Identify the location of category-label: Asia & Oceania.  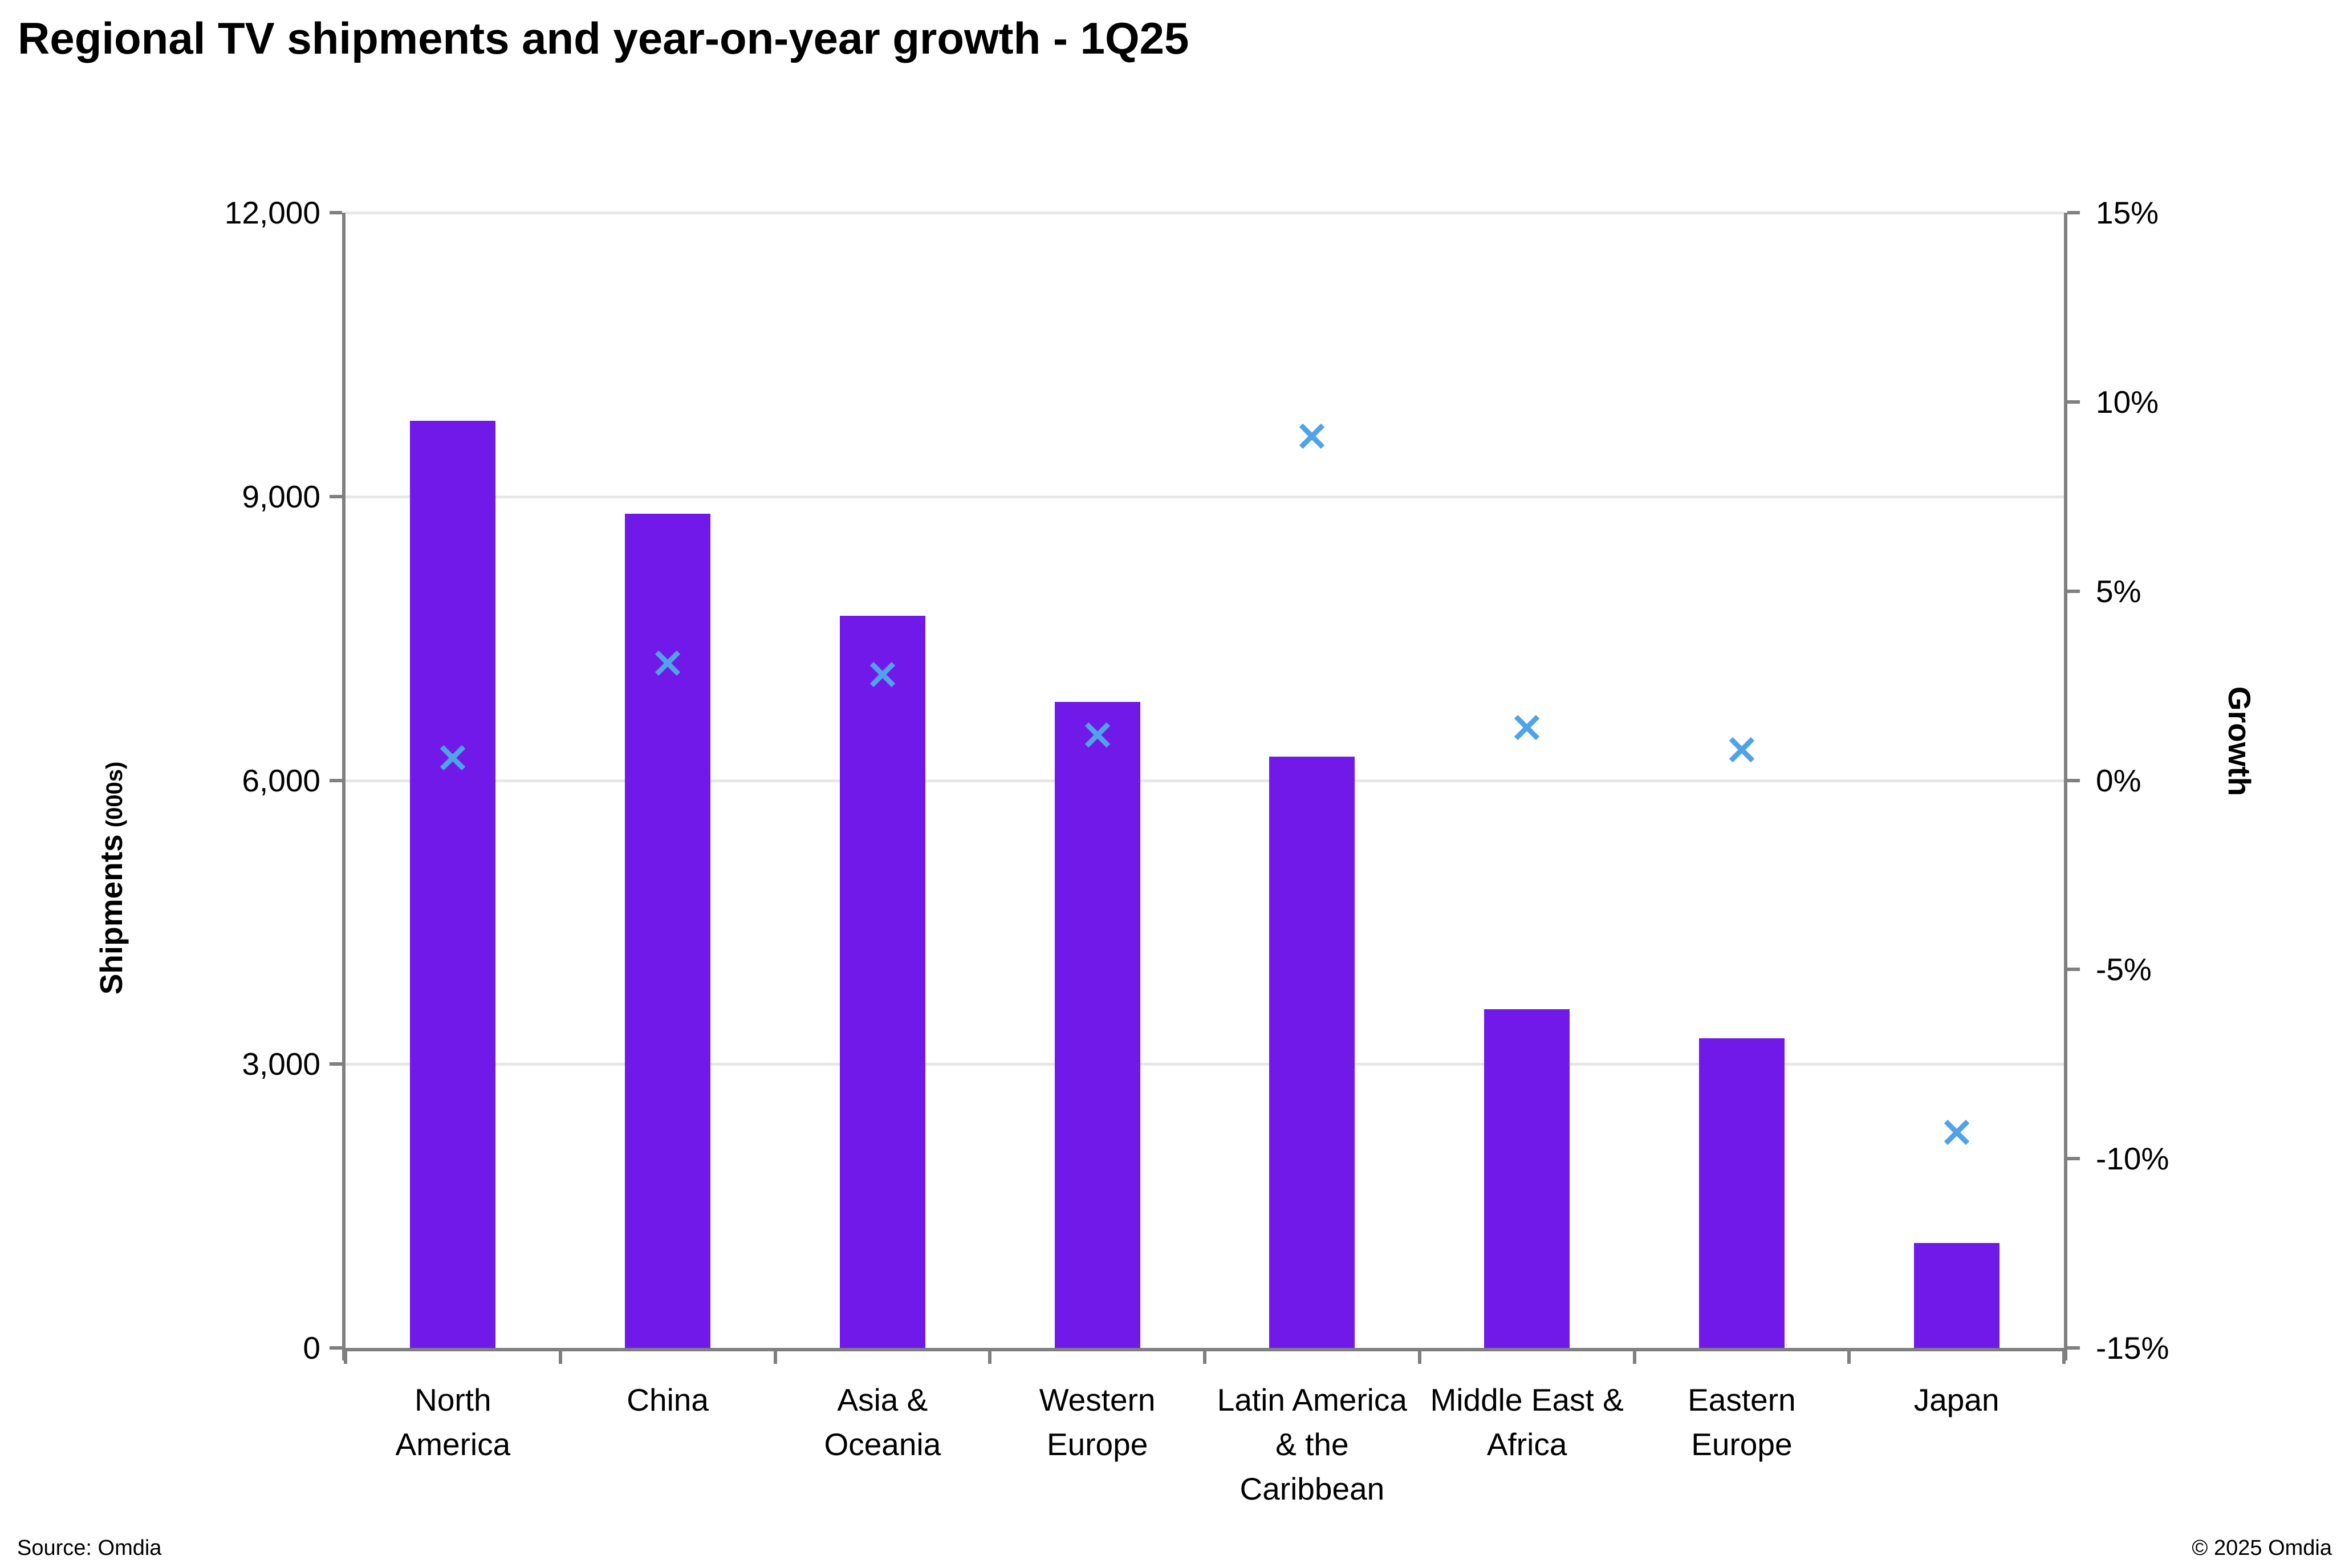
(882, 1422).